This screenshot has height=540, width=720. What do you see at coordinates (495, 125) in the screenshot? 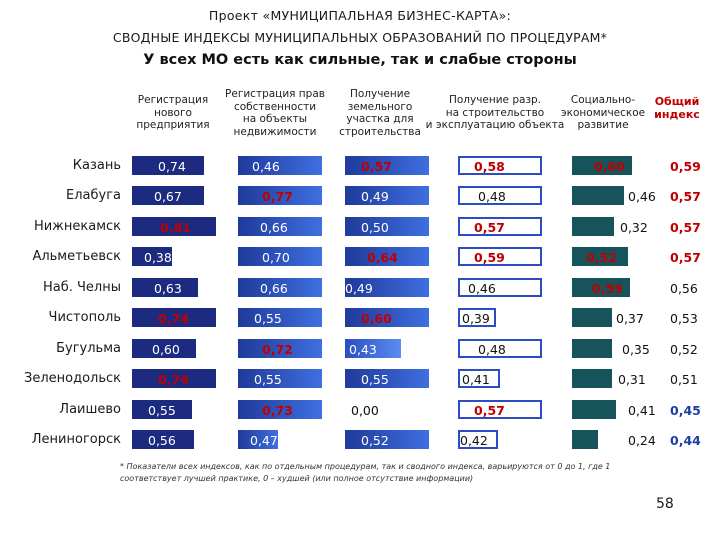
I see `column-header-line: и эксплуатацию объекта` at bounding box center [495, 125].